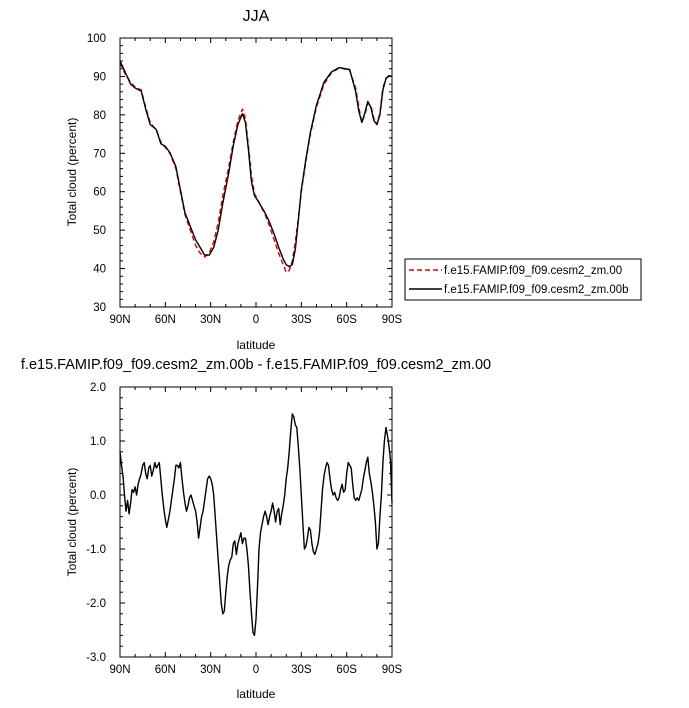 The image size is (689, 708). I want to click on top-x-tick-labels: 90N 60N 30N 0 30S 60S 90S, so click(255, 320).